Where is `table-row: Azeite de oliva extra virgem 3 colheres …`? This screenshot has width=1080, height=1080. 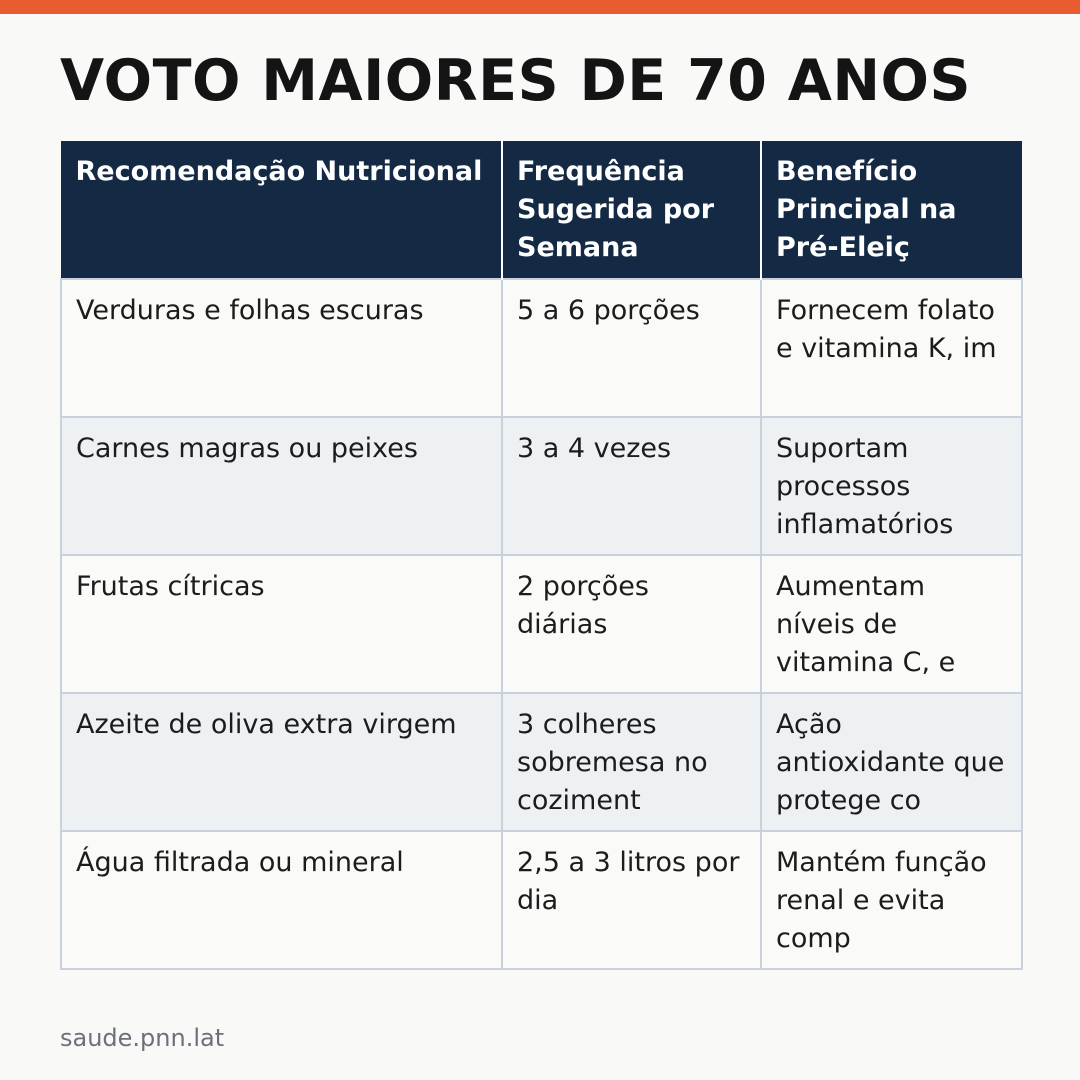
table-row: Azeite de oliva extra virgem 3 colheres … is located at coordinates (541, 762).